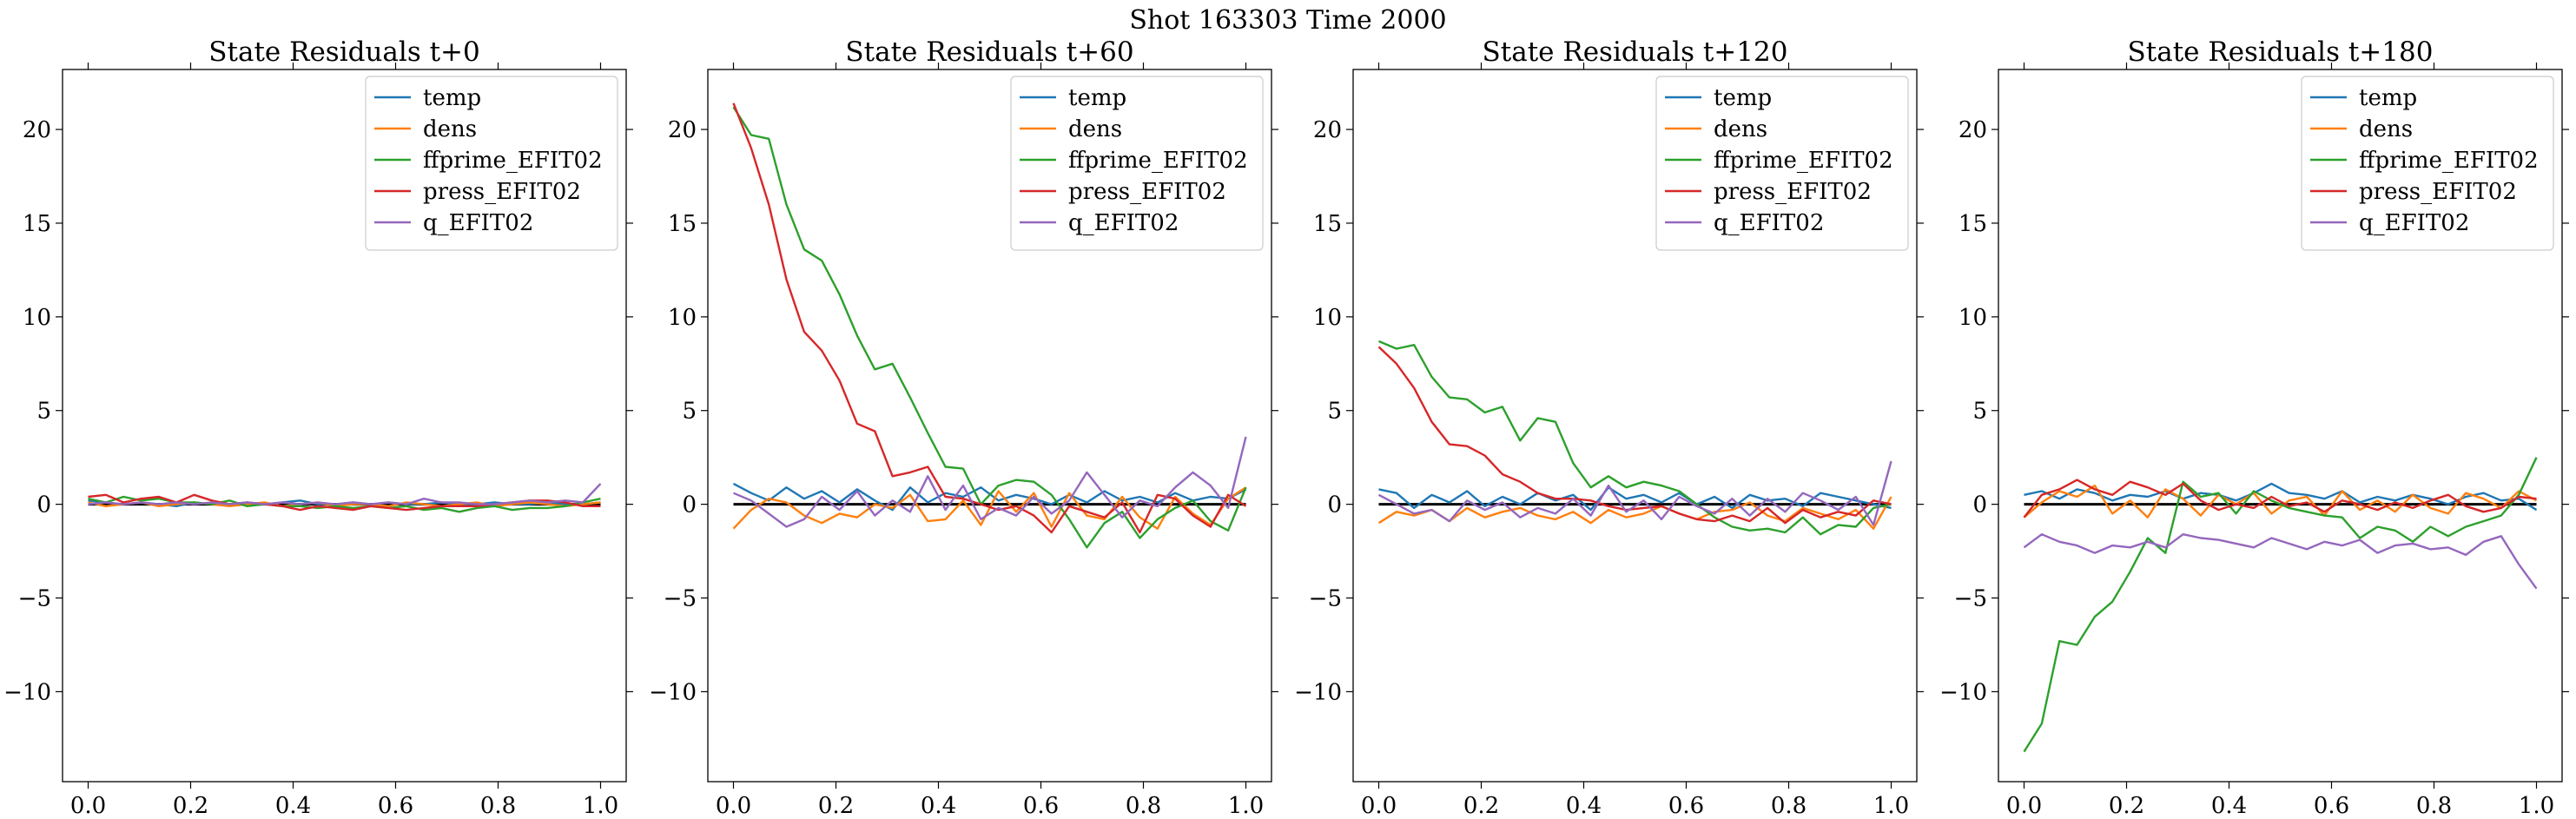 The height and width of the screenshot is (819, 2576). I want to click on subplot-title: State Residuals t+120, so click(1636, 52).